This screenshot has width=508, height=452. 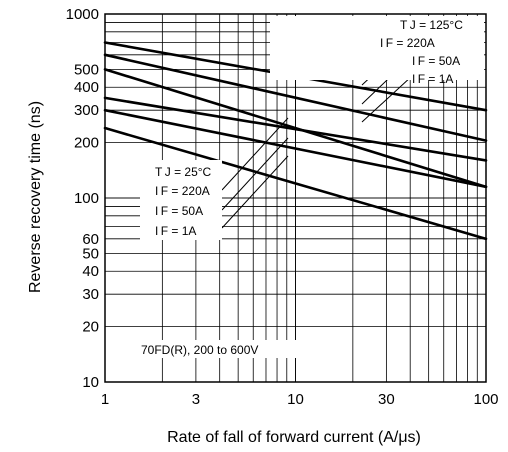 I want to click on device-note: 70FD(R), 200 to 600V, so click(x=199, y=350).